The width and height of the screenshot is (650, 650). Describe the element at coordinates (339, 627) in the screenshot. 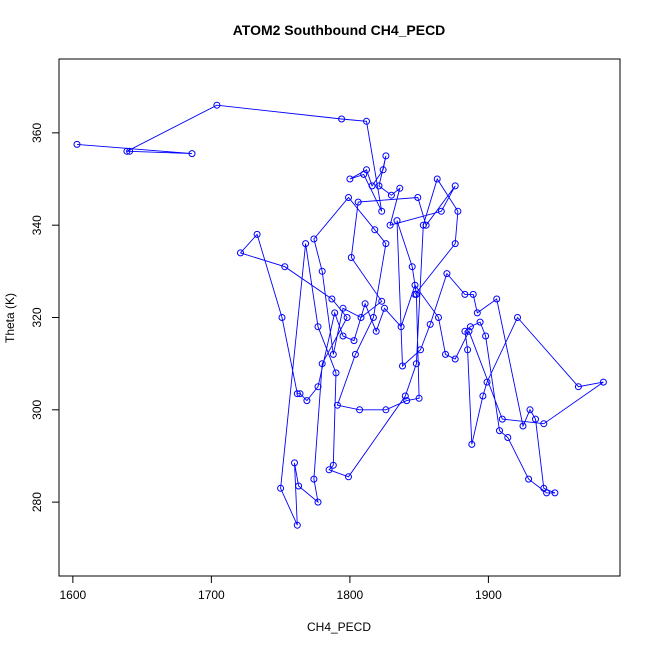

I see `x-axis-label: CH4_PECD` at that location.